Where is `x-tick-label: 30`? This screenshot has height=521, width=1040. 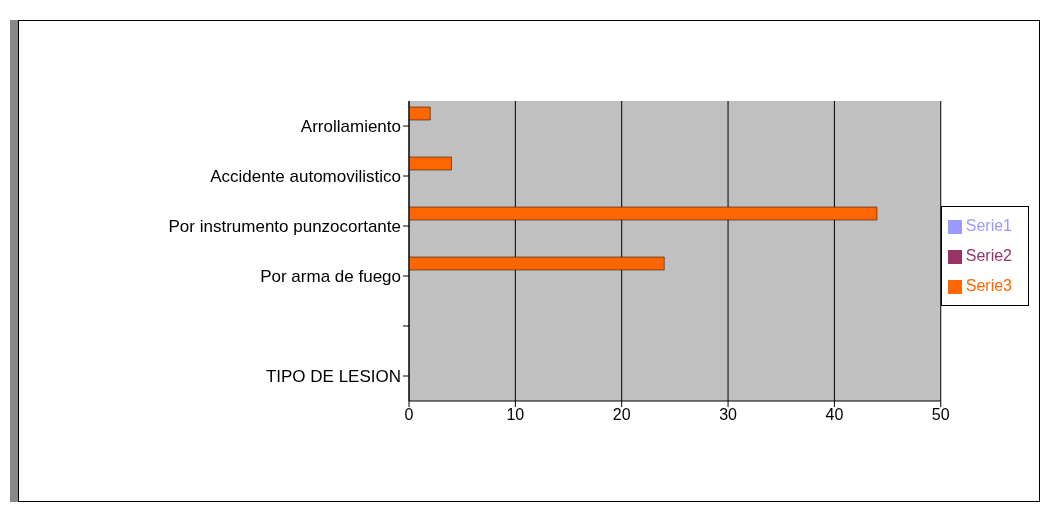 x-tick-label: 30 is located at coordinates (728, 415).